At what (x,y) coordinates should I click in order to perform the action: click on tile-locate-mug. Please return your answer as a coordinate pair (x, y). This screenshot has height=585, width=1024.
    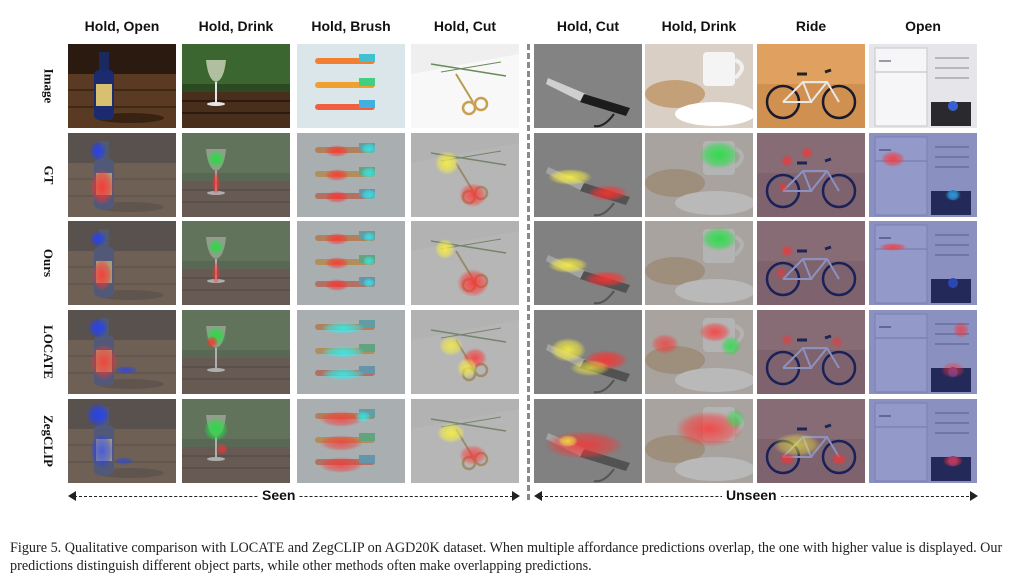
    Looking at the image, I should click on (699, 352).